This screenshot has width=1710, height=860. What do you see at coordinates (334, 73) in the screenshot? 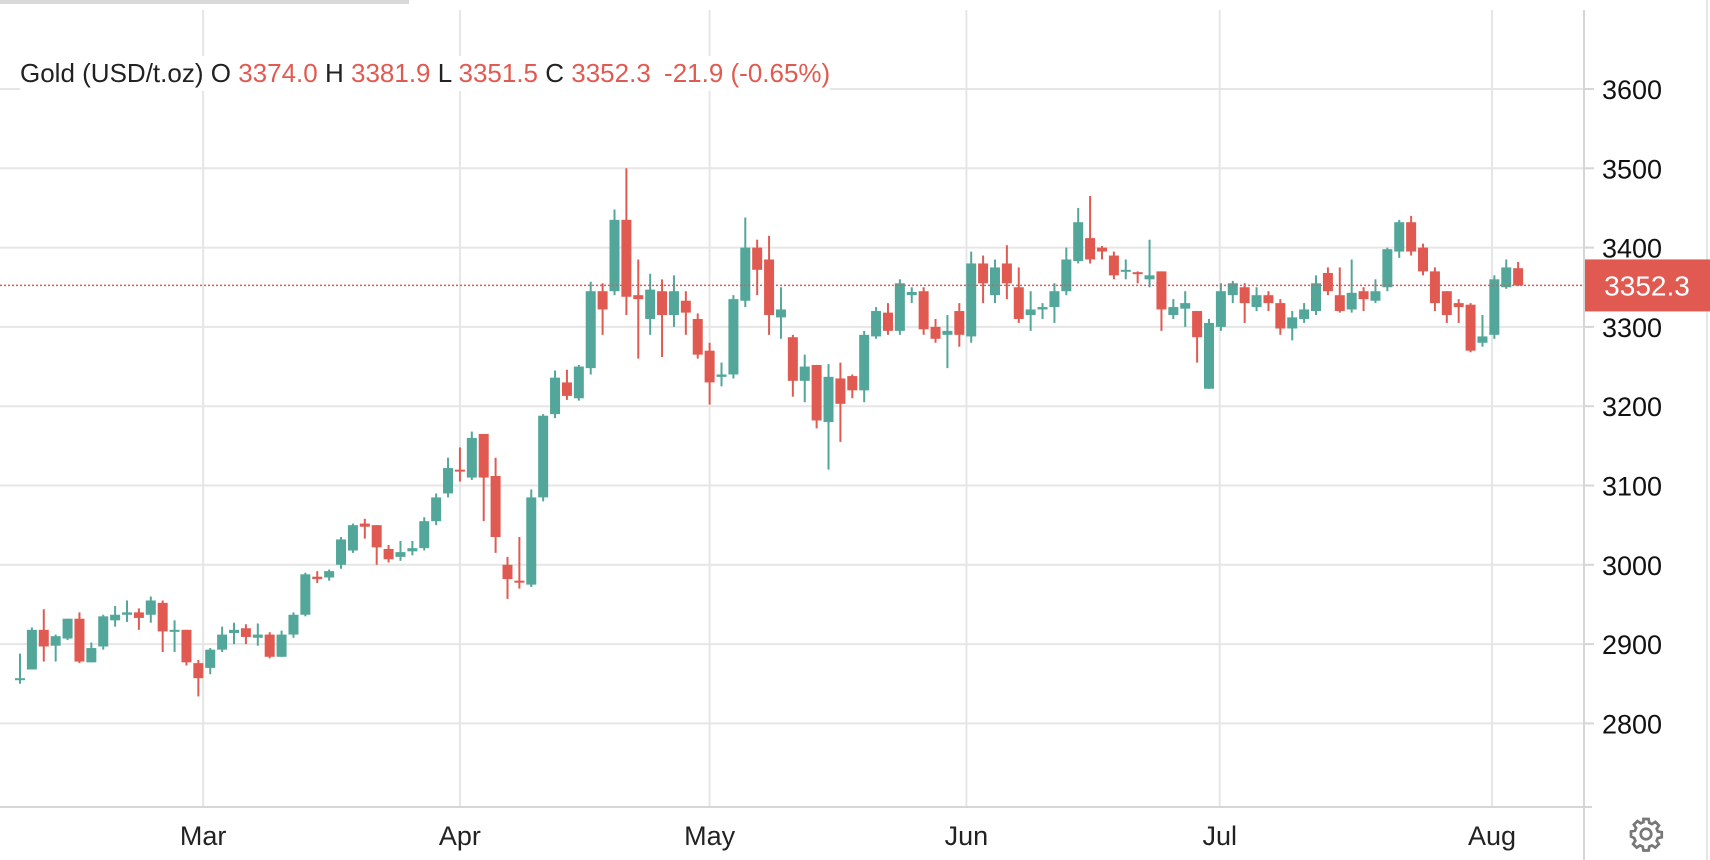
I see `high-label: H` at bounding box center [334, 73].